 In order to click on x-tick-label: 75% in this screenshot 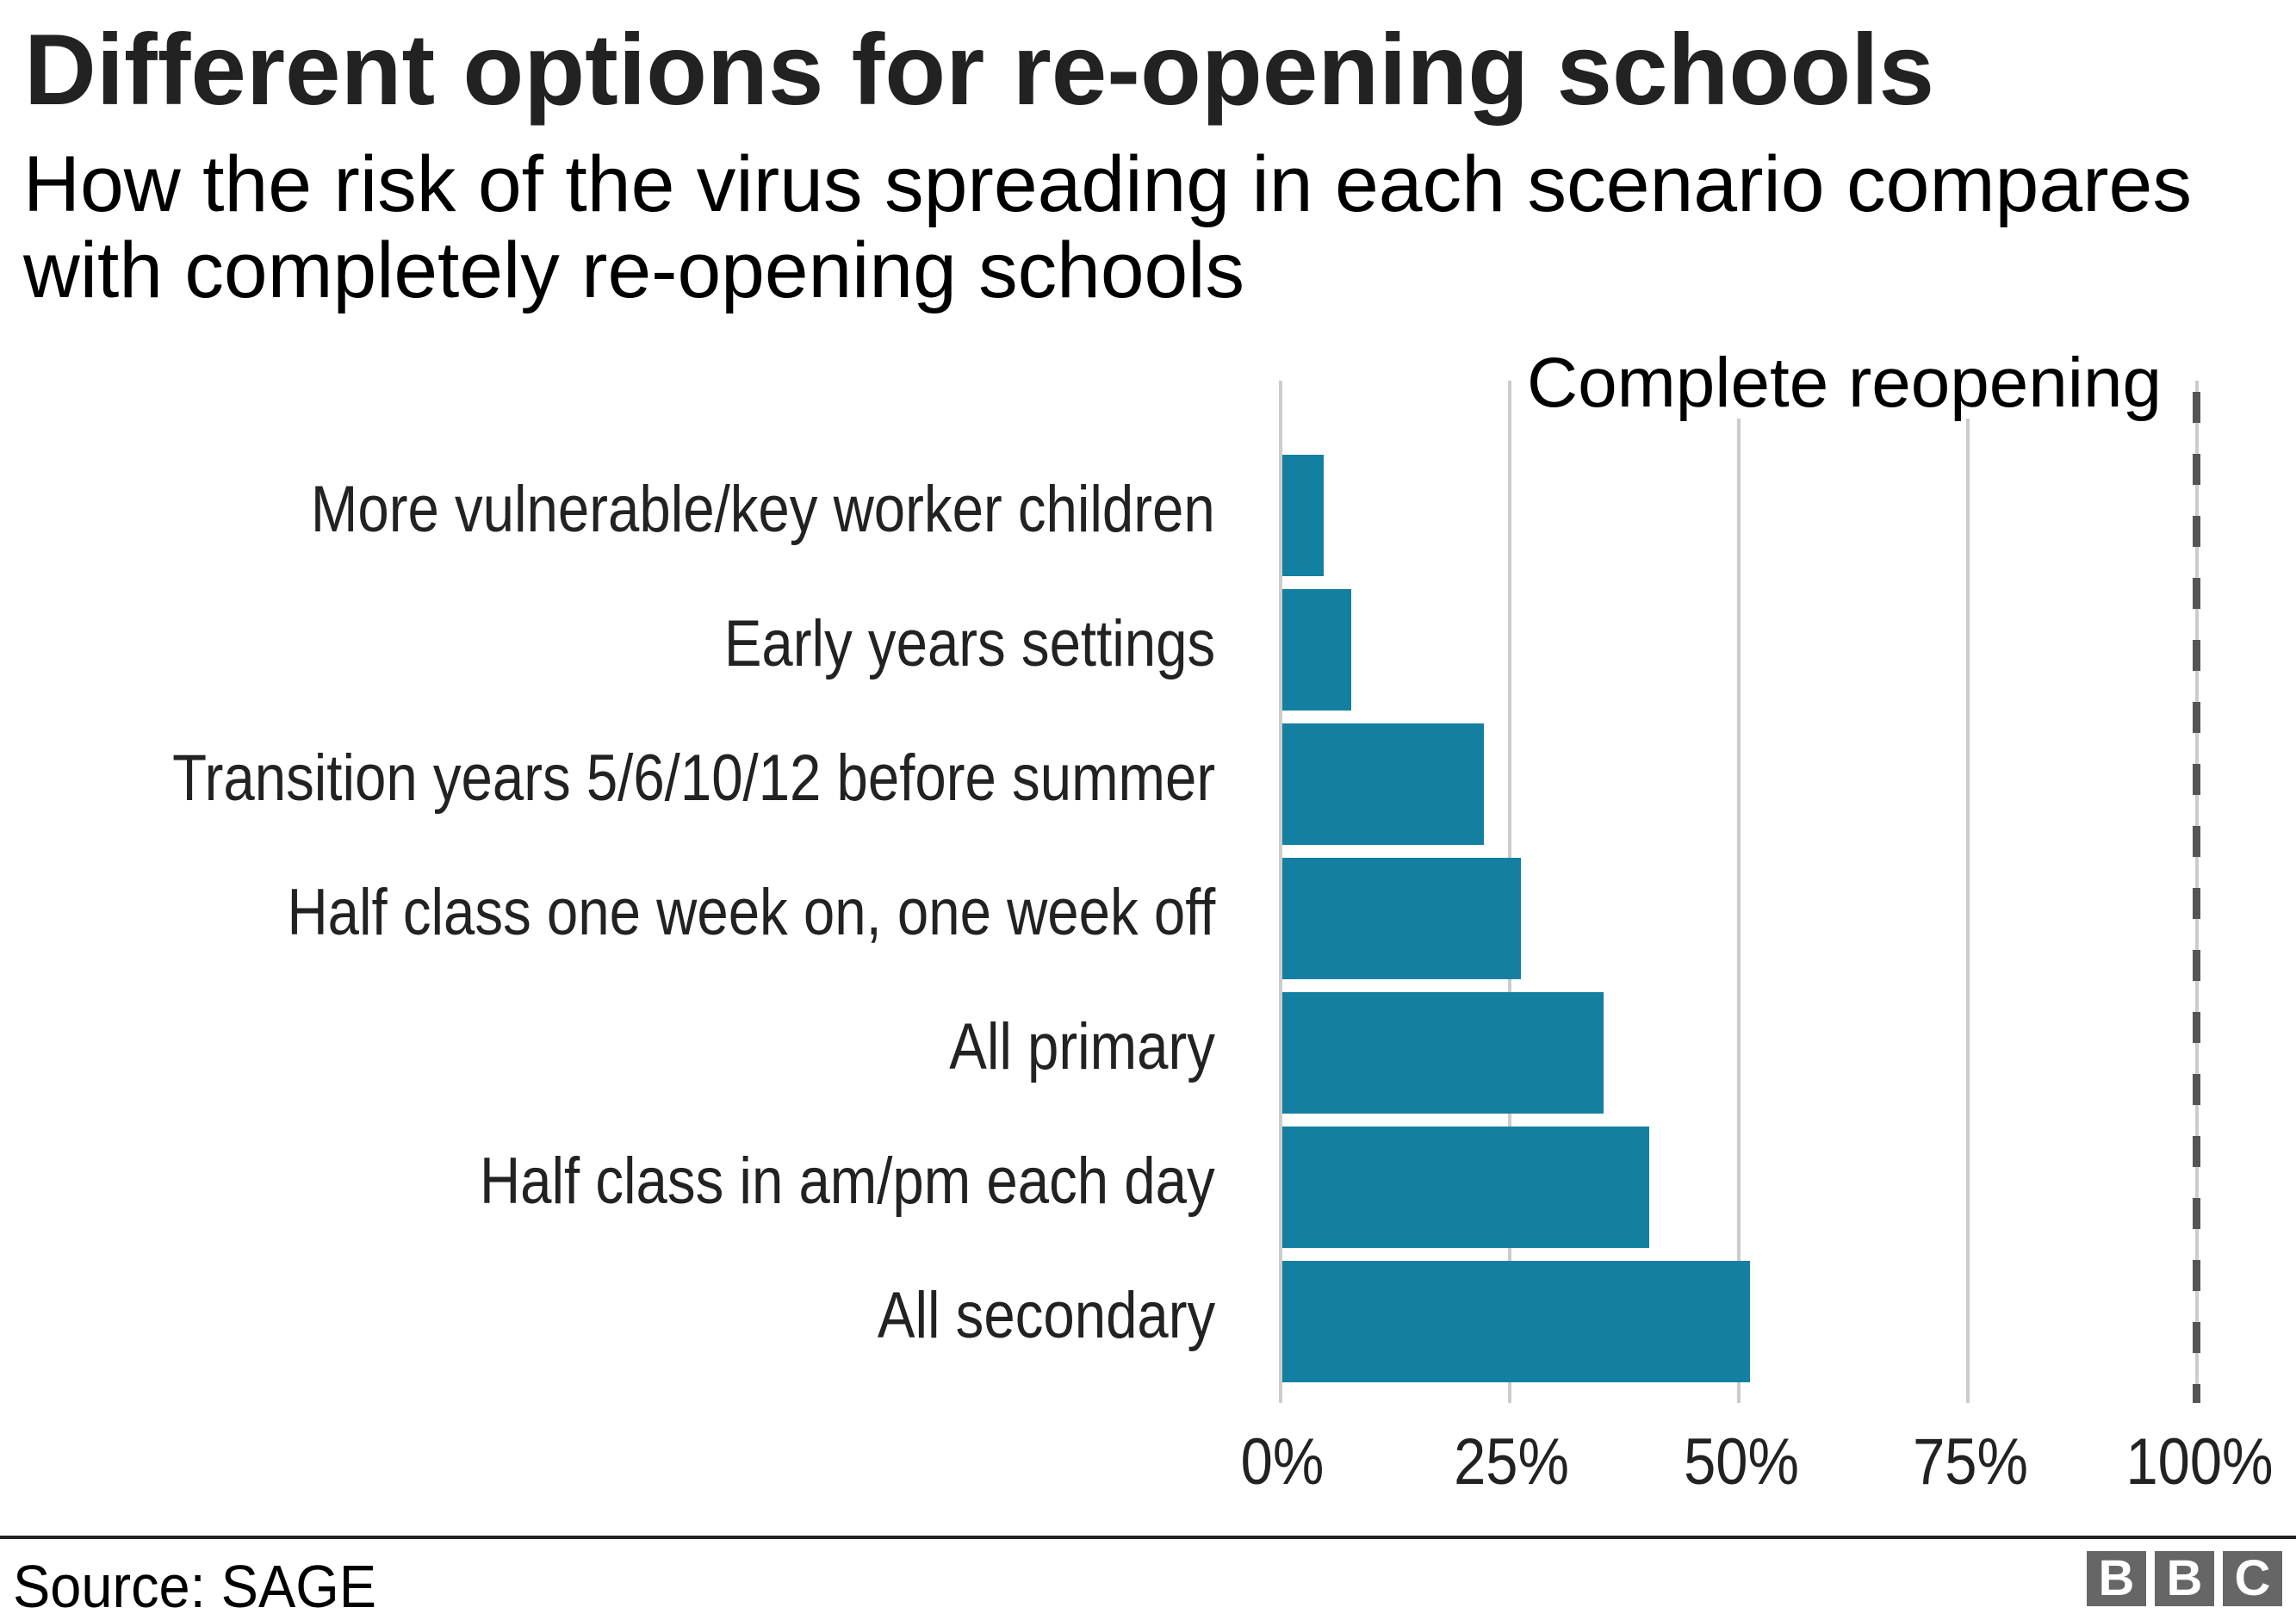, I will do `click(1970, 1462)`.